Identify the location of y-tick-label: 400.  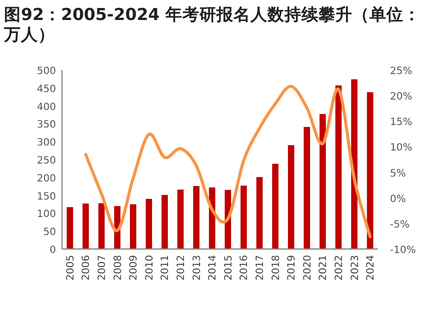
(46, 107).